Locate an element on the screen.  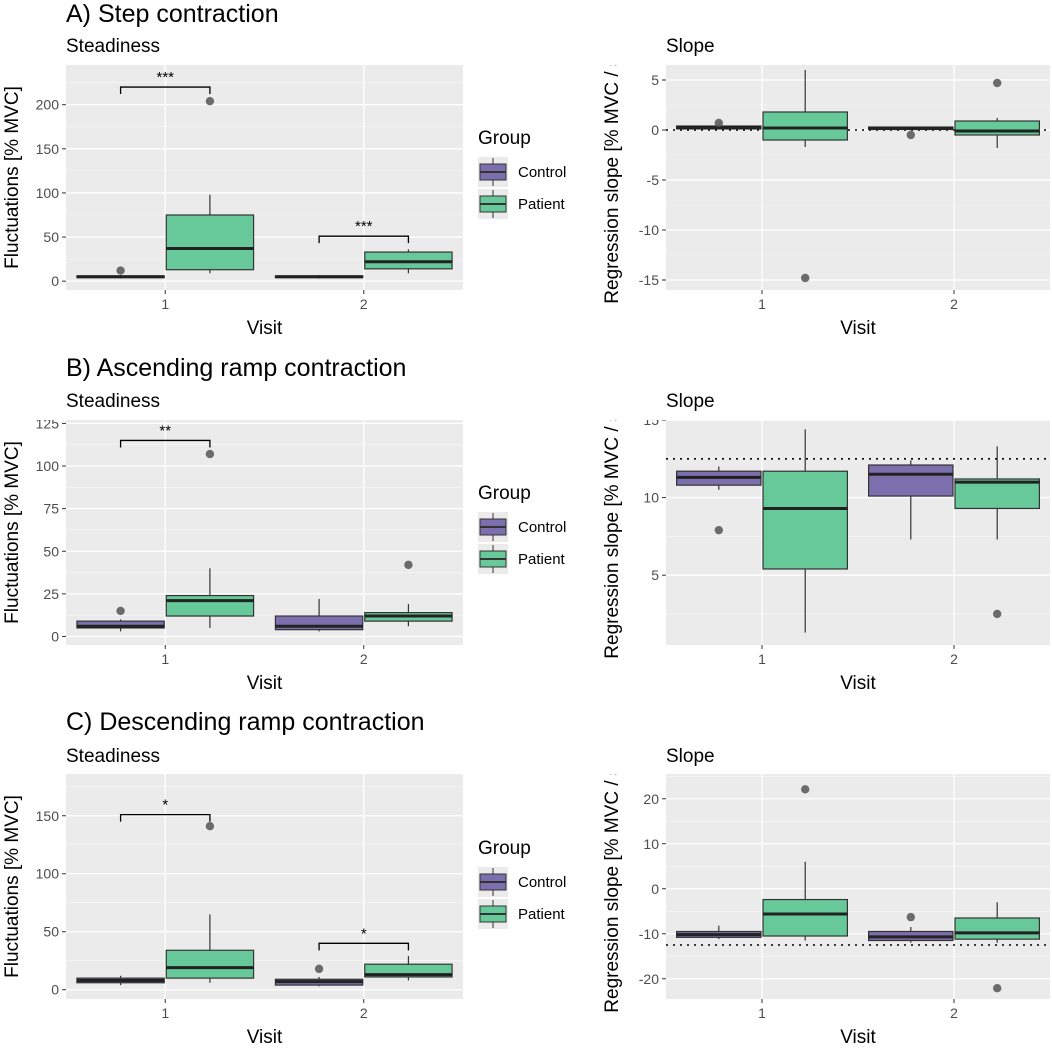
y-axis-title: Fluctuations [% MVC] is located at coordinates (12, 532).